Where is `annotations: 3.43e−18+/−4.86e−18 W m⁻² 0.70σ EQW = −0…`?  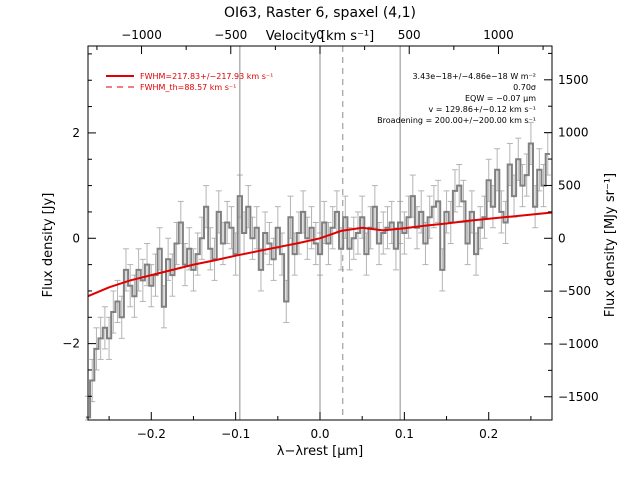
annotations: 3.43e−18+/−4.86e−18 W m⁻² 0.70σ EQW = −0… is located at coordinates (456, 98).